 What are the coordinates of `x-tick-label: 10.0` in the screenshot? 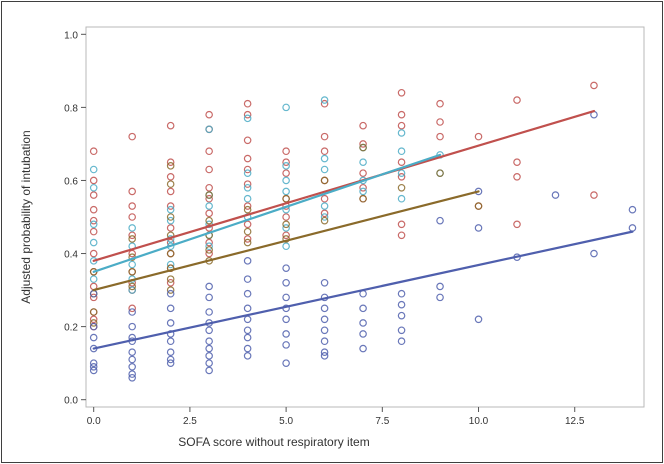 It's located at (479, 421).